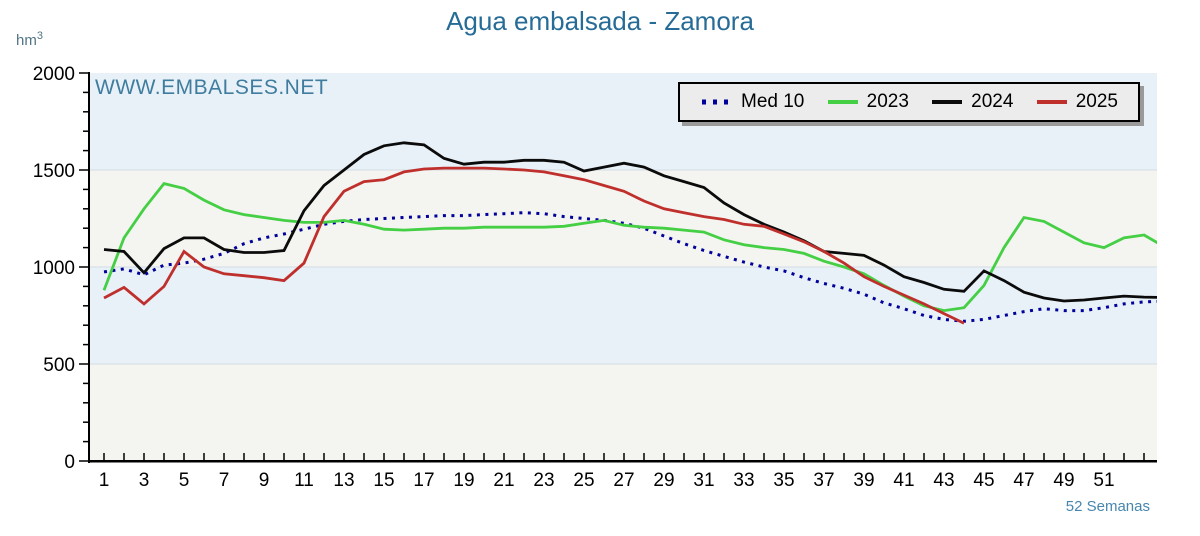 The width and height of the screenshot is (1200, 536). What do you see at coordinates (59, 365) in the screenshot?
I see `y-tick-label: 500` at bounding box center [59, 365].